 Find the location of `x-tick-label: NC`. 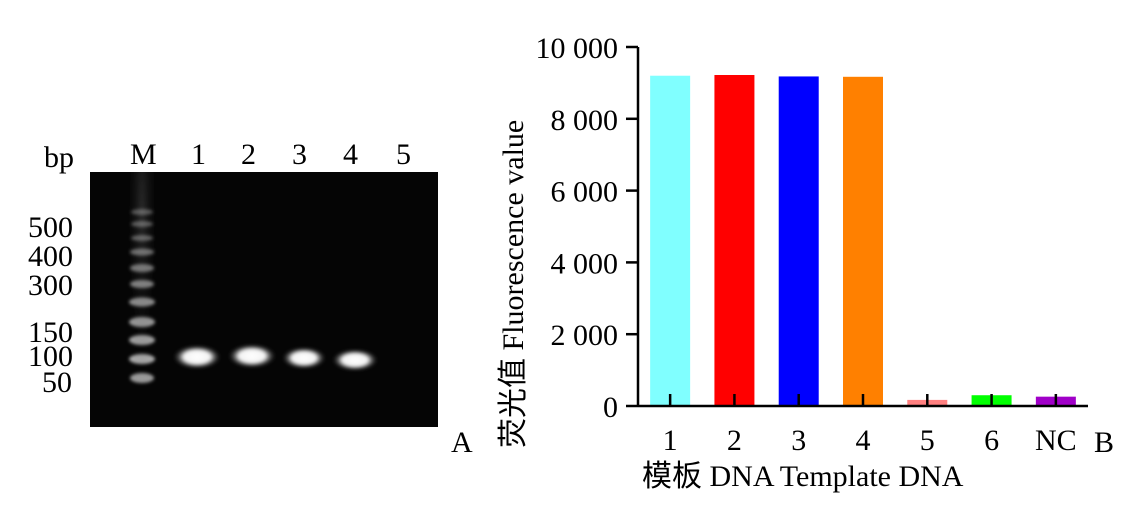

x-tick-label: NC is located at coordinates (1056, 440).